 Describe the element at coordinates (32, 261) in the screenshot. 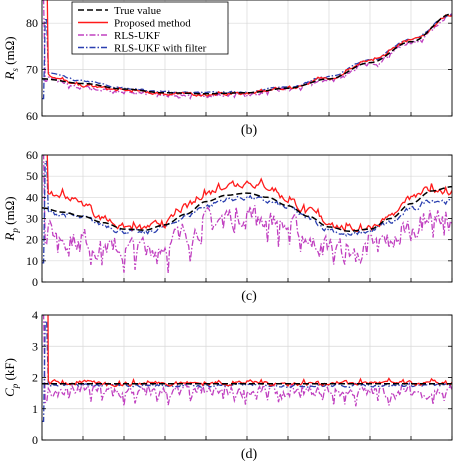

I see `y-tick-label: 10` at that location.